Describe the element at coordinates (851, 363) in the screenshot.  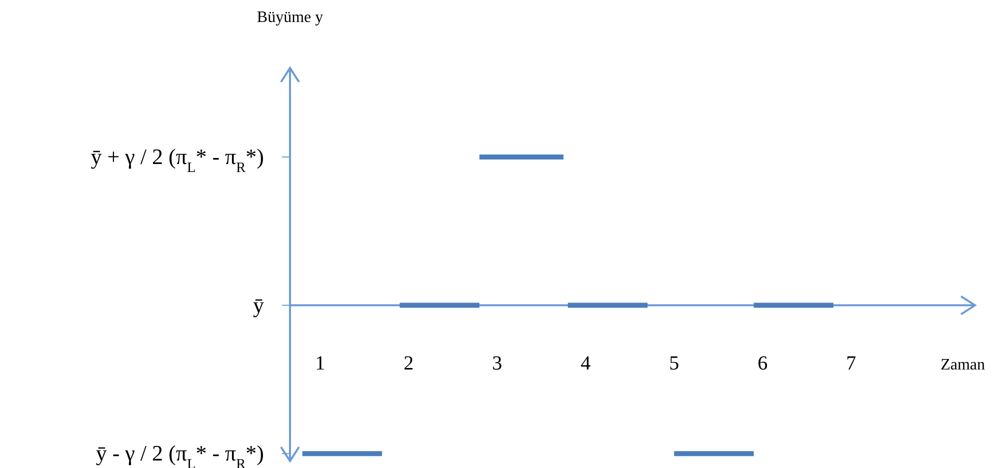
I see `x-tick-label: 7` at that location.